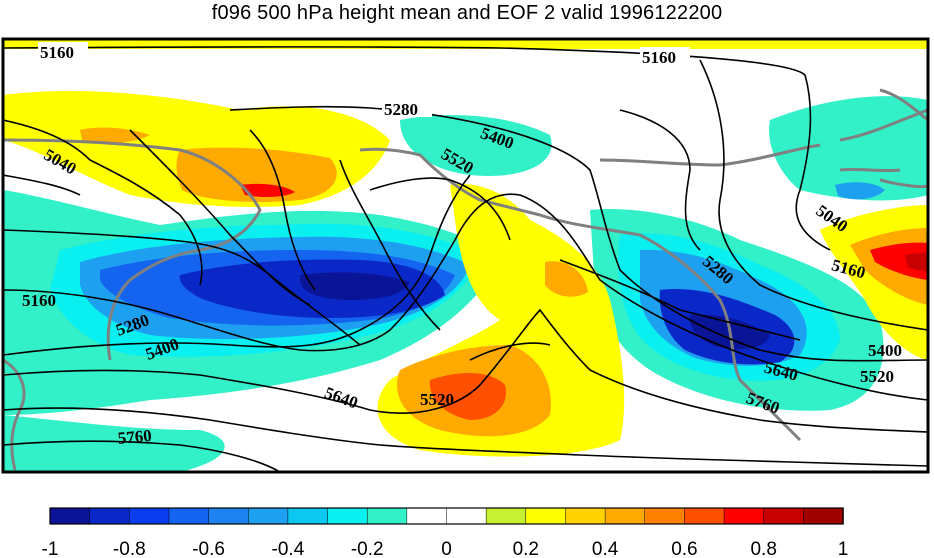 The image size is (934, 558). What do you see at coordinates (446, 548) in the screenshot?
I see `colorbar-tick-label: 0` at bounding box center [446, 548].